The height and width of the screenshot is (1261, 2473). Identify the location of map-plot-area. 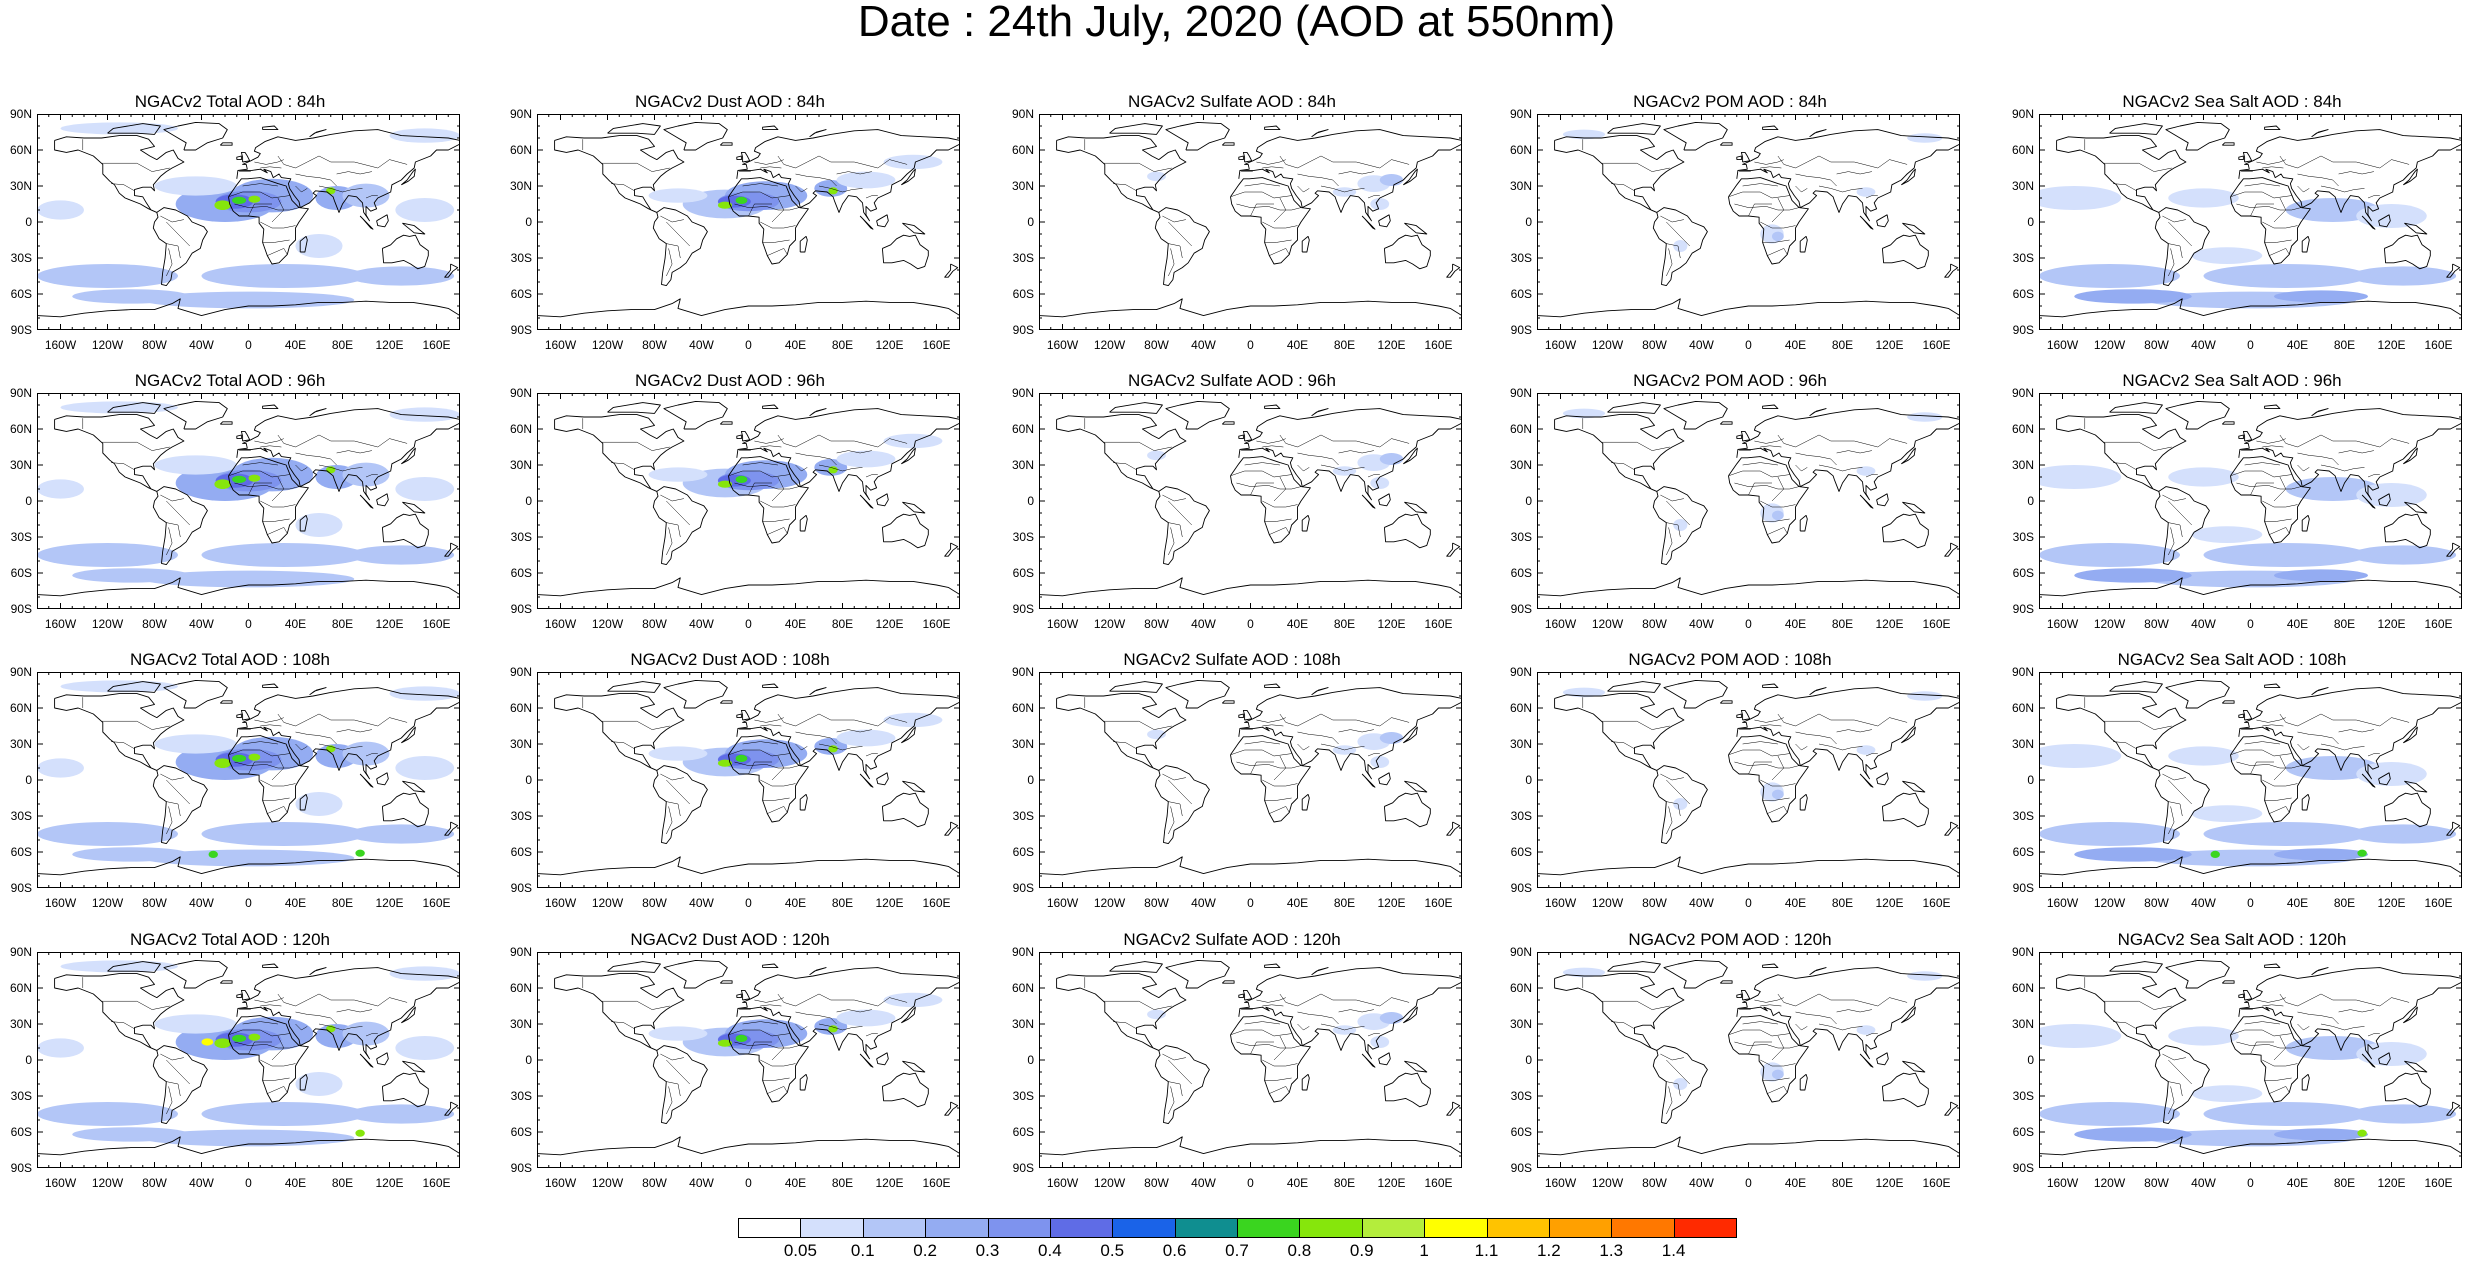
(1748, 1060).